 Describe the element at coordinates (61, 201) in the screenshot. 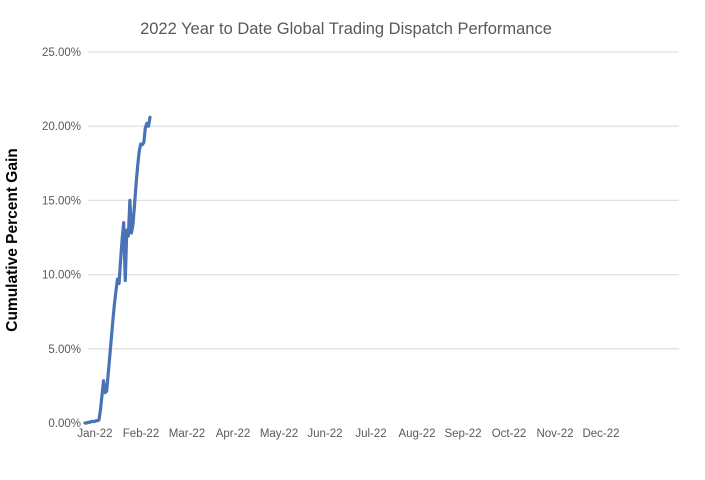

I see `y-axis-tick-label: 15.00%` at that location.